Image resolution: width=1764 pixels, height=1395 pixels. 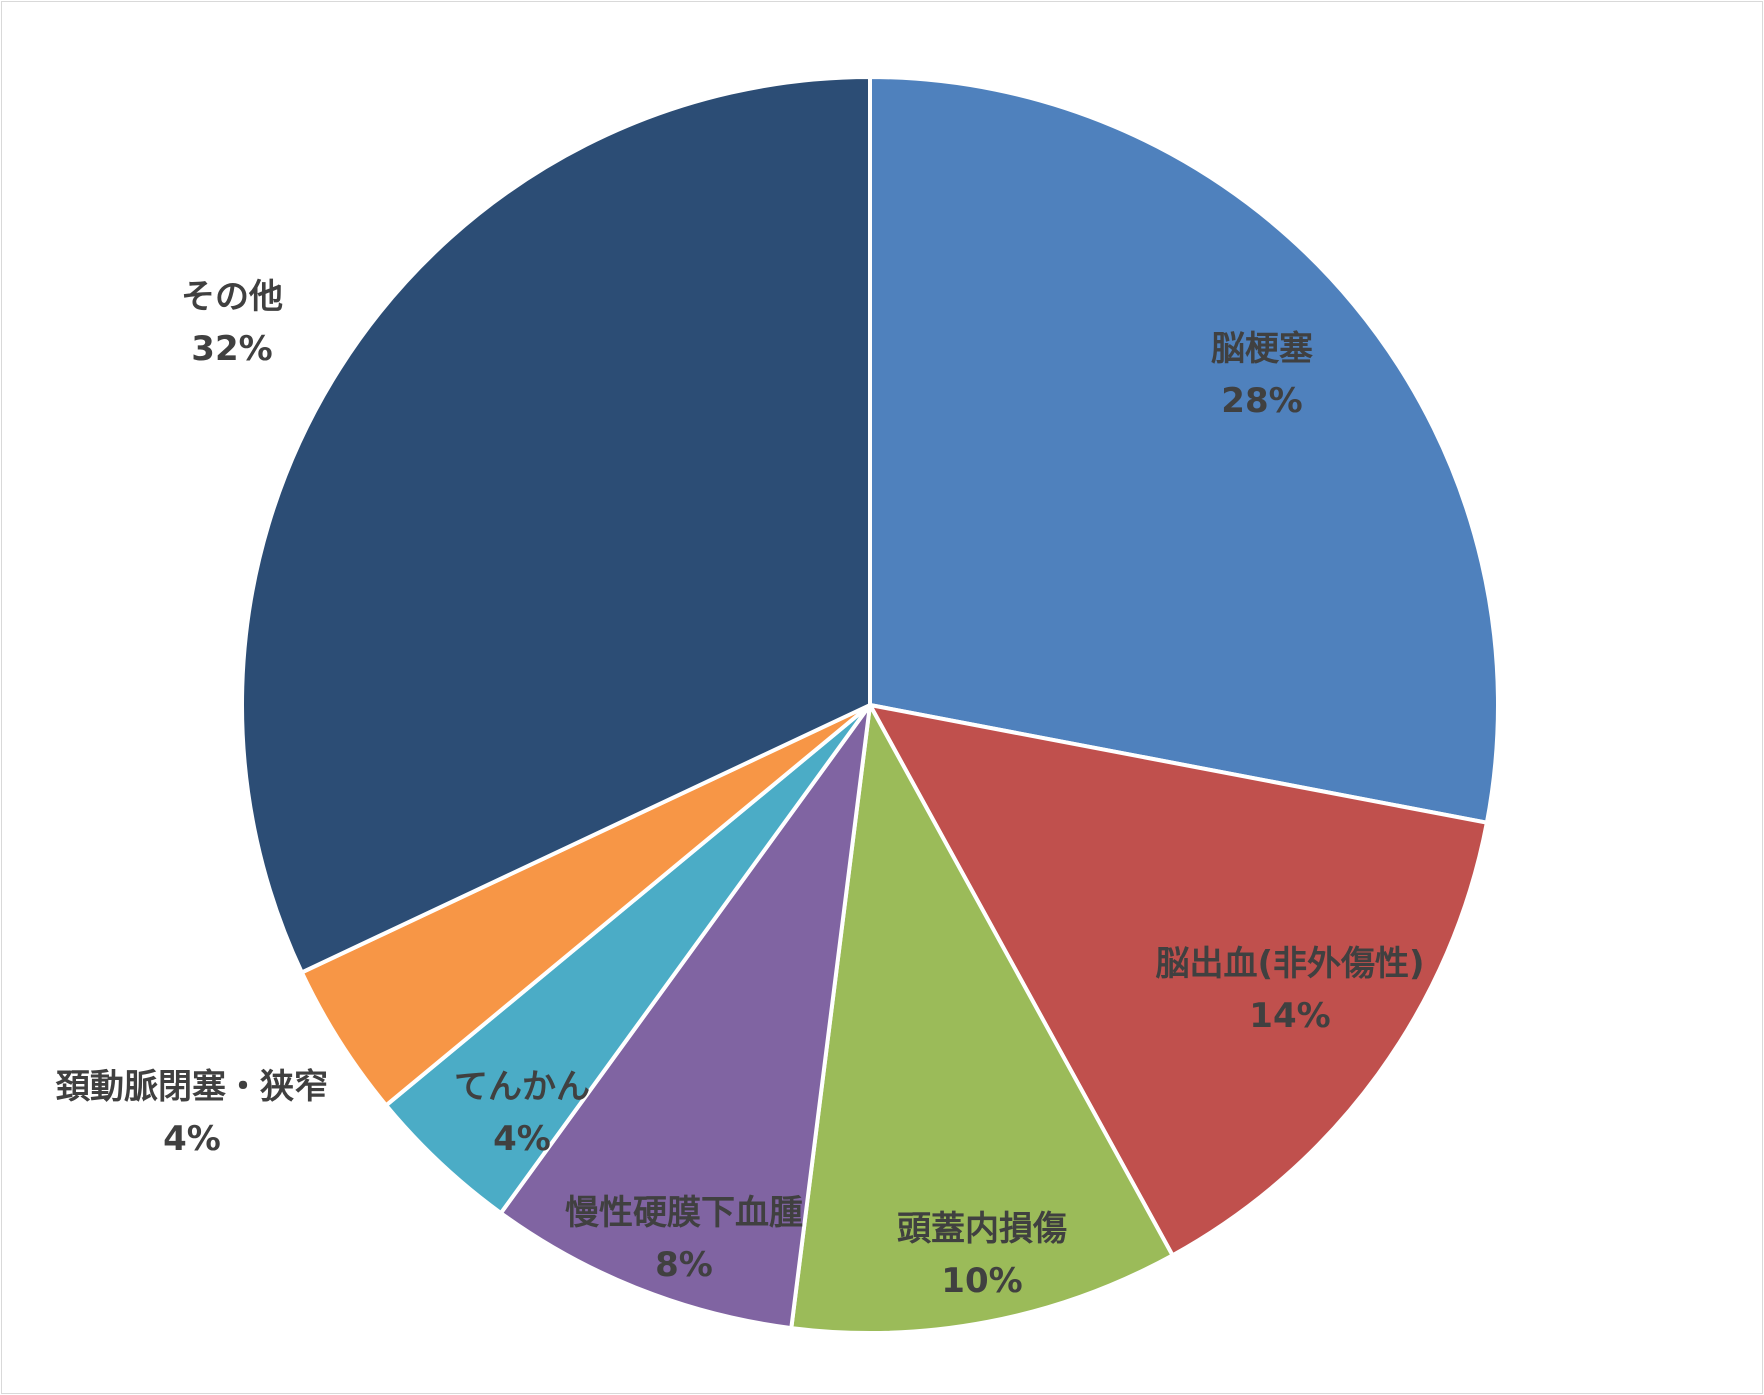 What do you see at coordinates (1262, 349) in the screenshot?
I see `slice-category-label-0: 脳梗塞` at bounding box center [1262, 349].